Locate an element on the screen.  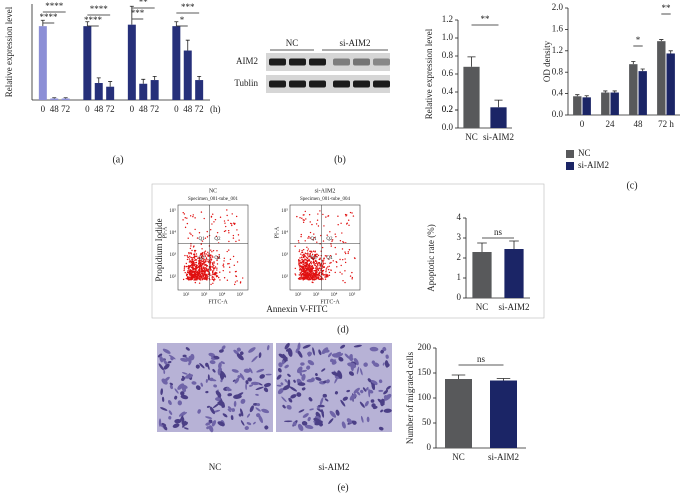
significance-label: ** is located at coordinates (667, 8).